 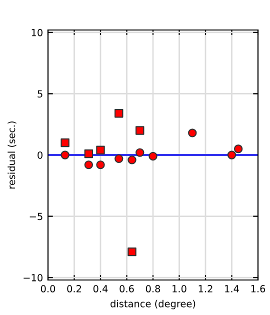 I want to click on y-tick-label: 10, so click(x=37, y=32).